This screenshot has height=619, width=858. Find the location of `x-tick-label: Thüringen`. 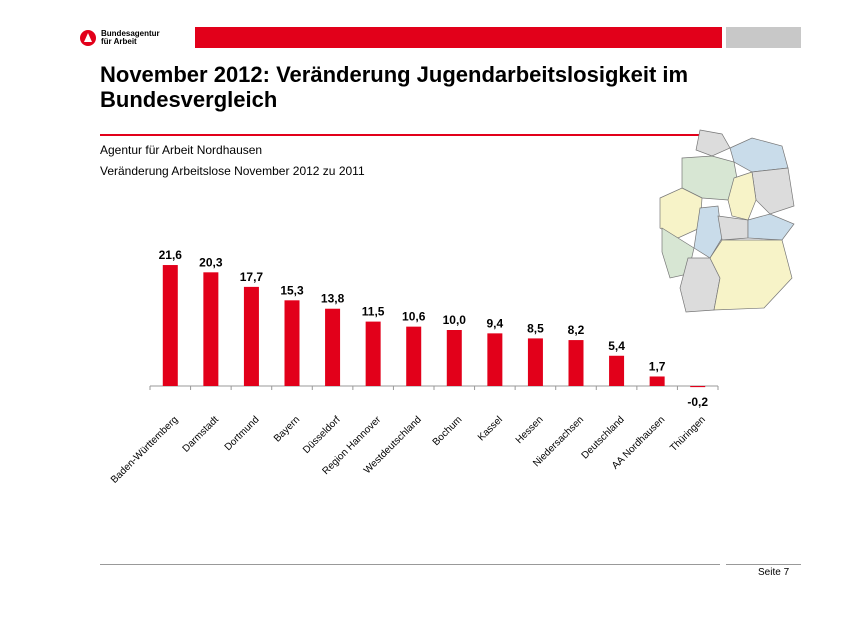

x-tick-label: Thüringen is located at coordinates (688, 434).